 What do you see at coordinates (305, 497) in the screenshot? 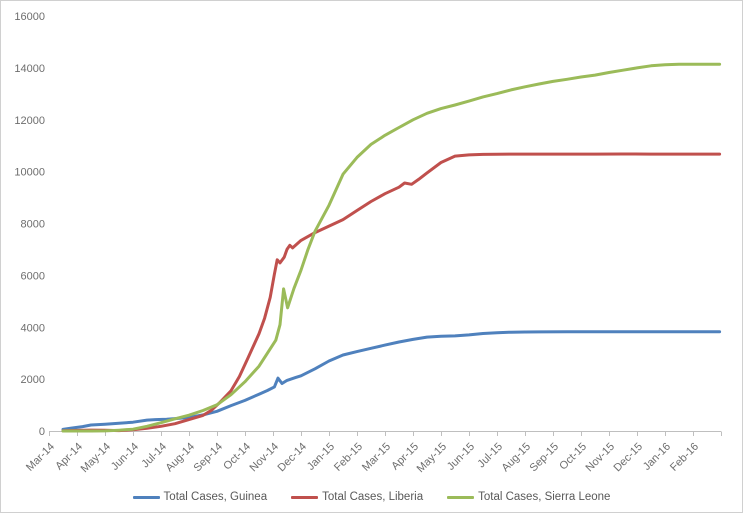
I see `legend-line-swatch-liberia` at bounding box center [305, 497].